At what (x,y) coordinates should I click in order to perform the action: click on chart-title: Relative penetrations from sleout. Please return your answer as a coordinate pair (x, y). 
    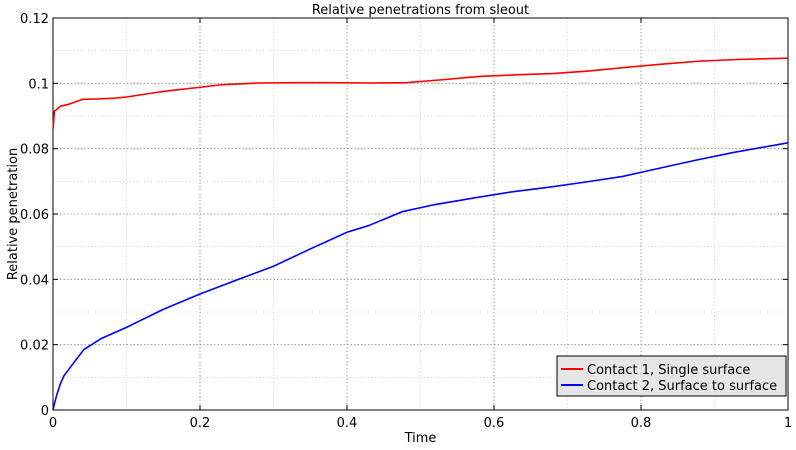
    Looking at the image, I should click on (420, 10).